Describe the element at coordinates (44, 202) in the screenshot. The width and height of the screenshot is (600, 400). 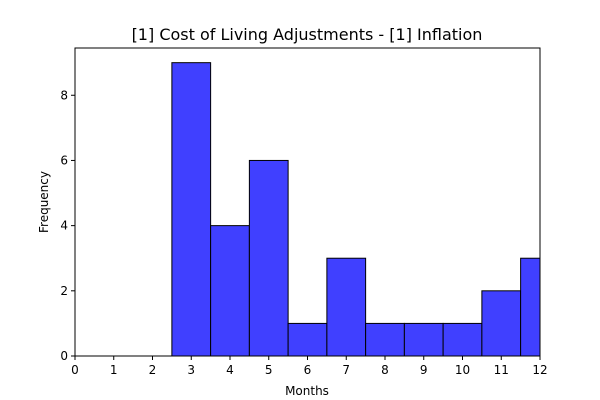
I see `y-axis-label: Frequency` at that location.